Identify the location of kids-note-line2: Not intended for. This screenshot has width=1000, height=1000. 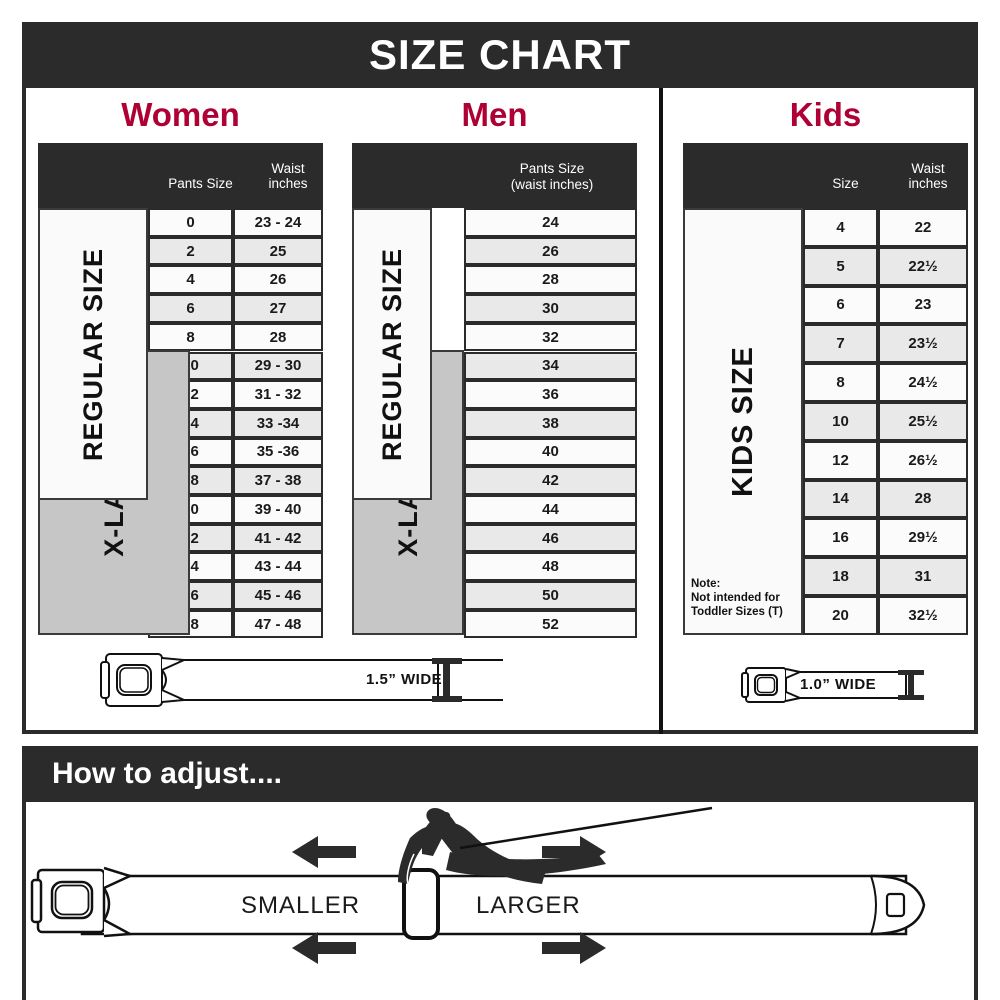
(735, 598).